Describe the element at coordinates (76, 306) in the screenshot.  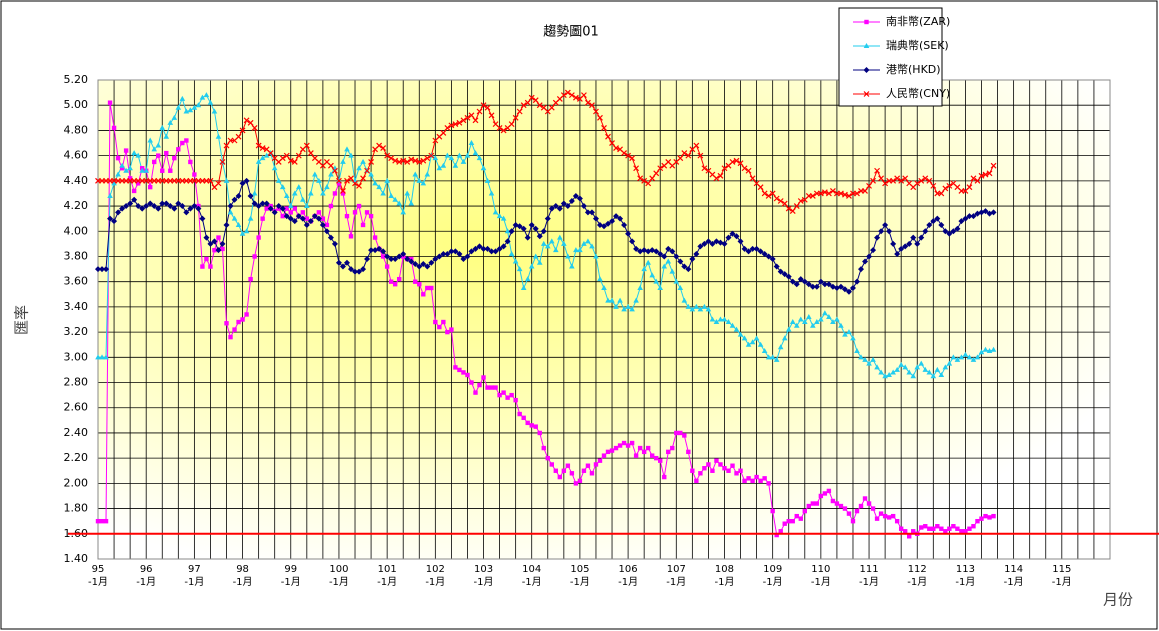
I see `y-tick-label: 3.40` at that location.